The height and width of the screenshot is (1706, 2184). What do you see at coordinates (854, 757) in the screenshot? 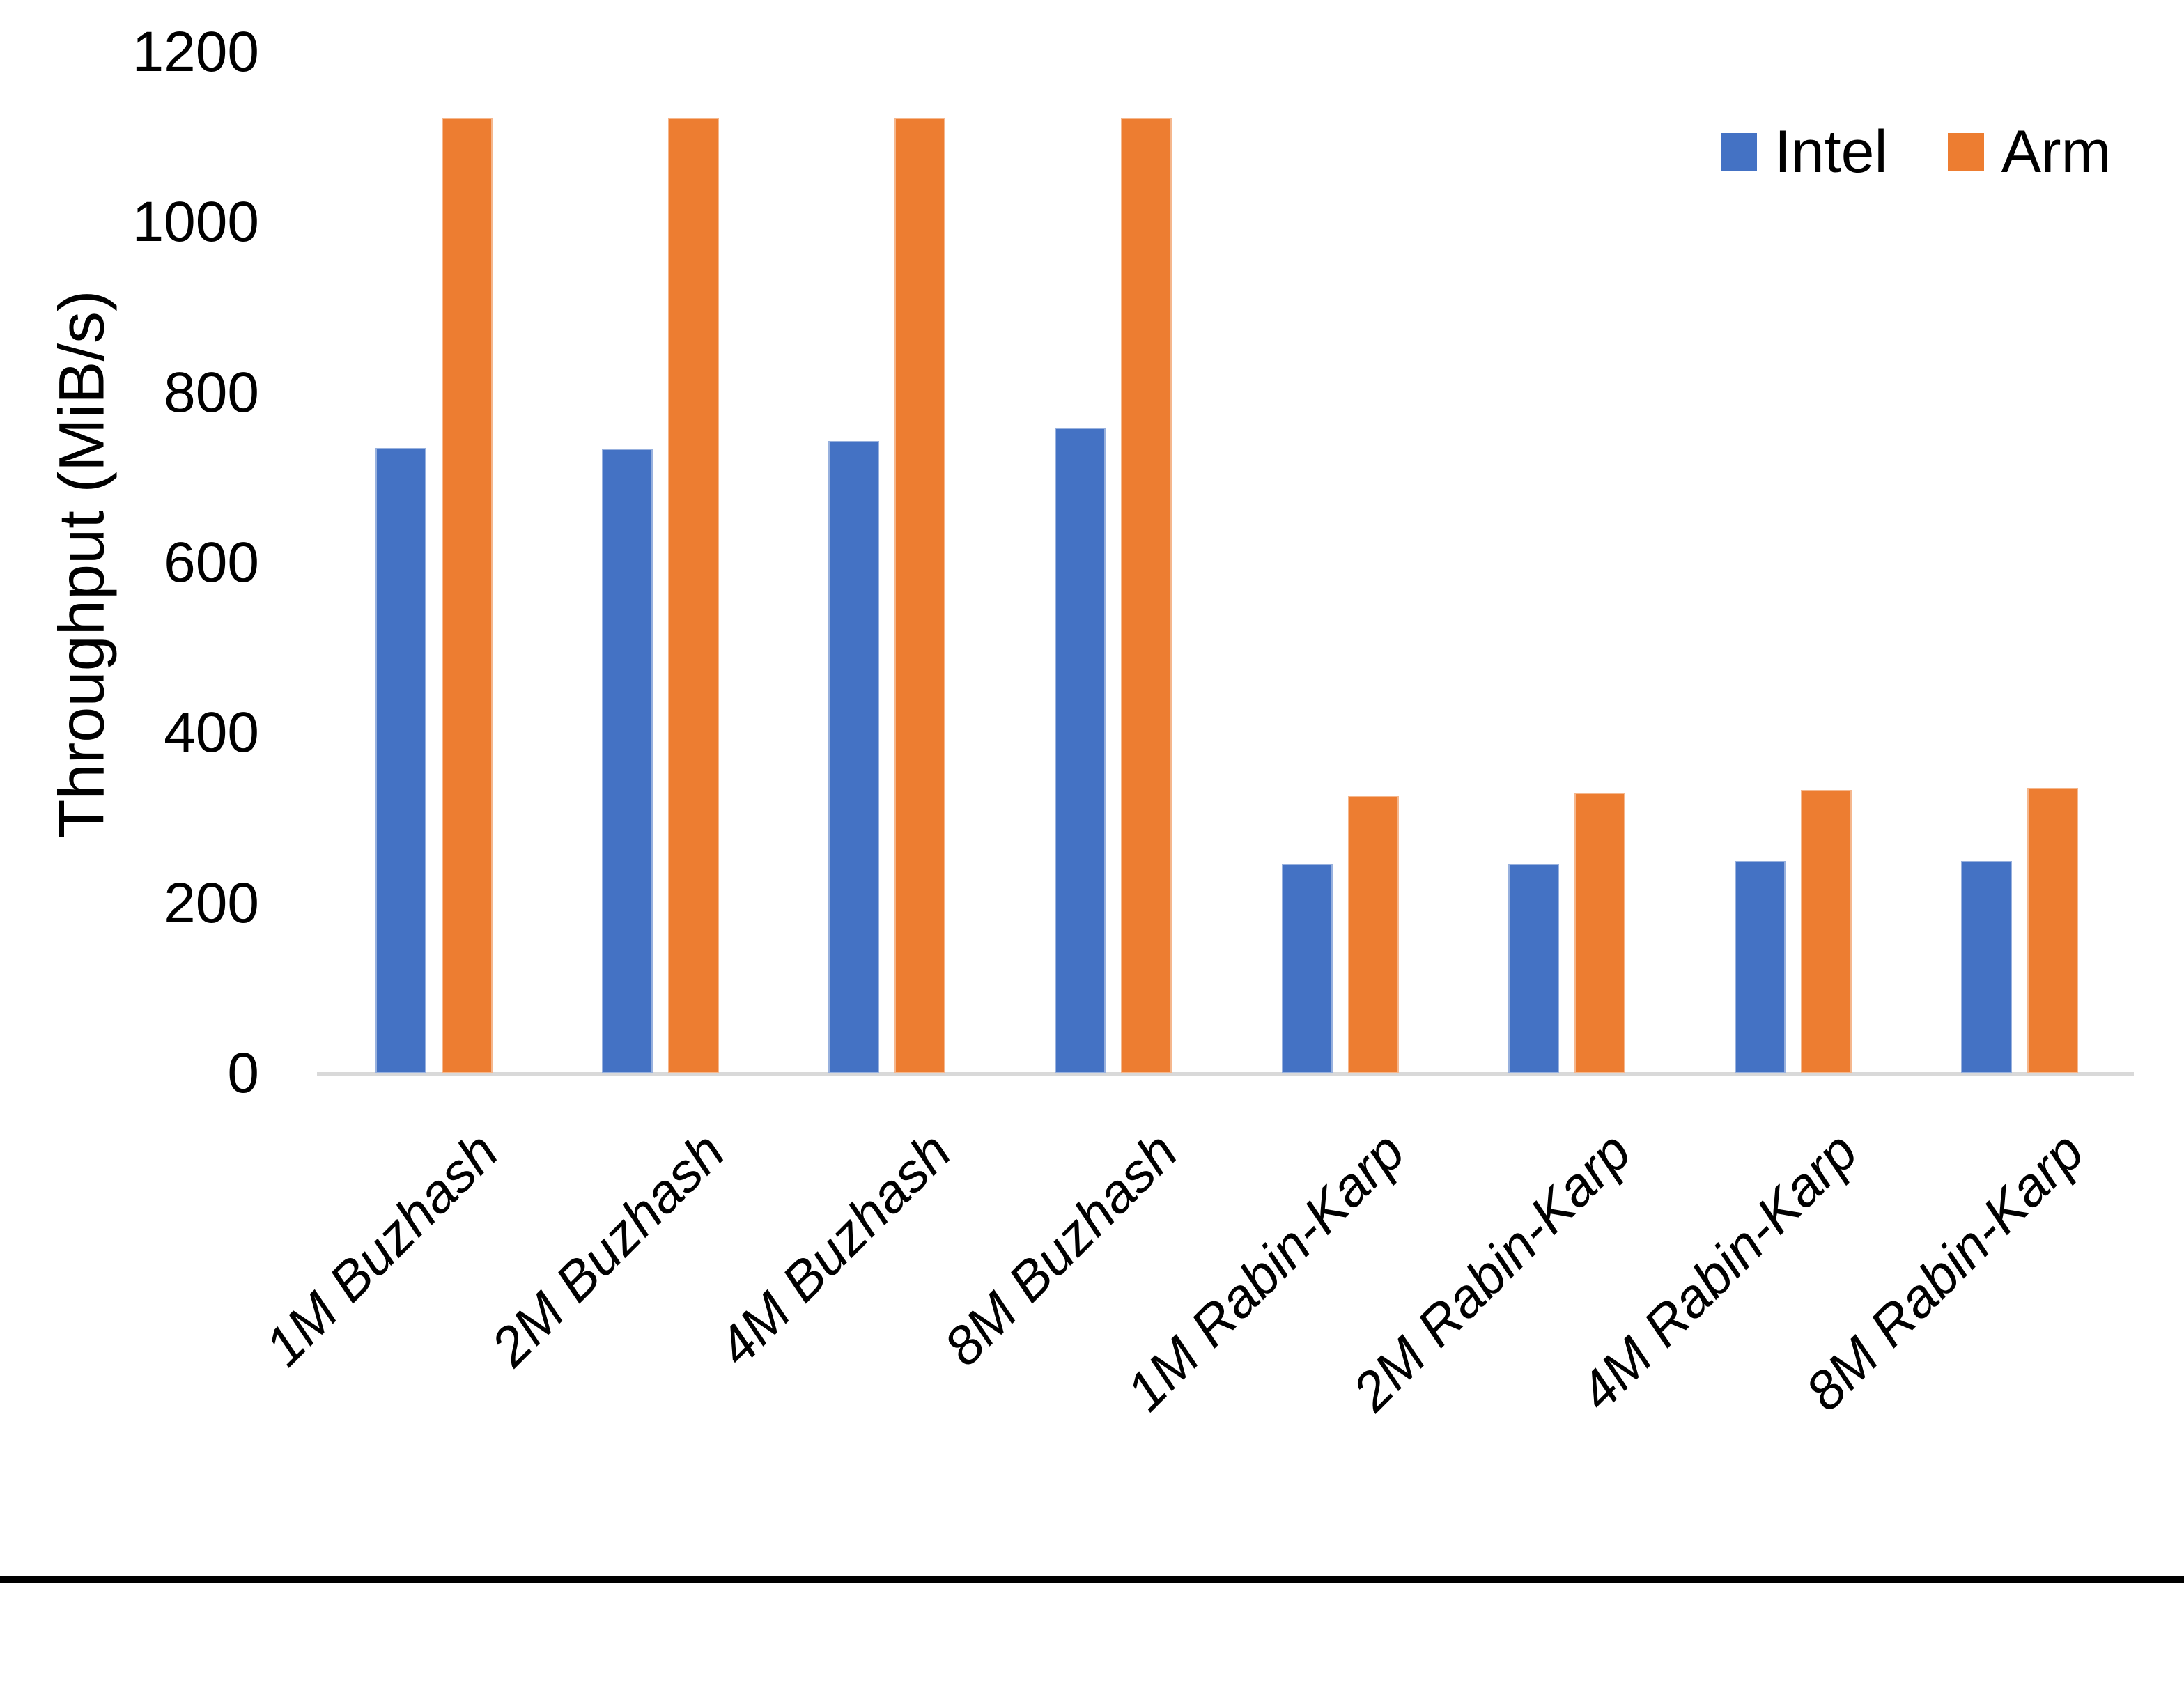
I see `bar-intel-4m-buzhash` at bounding box center [854, 757].